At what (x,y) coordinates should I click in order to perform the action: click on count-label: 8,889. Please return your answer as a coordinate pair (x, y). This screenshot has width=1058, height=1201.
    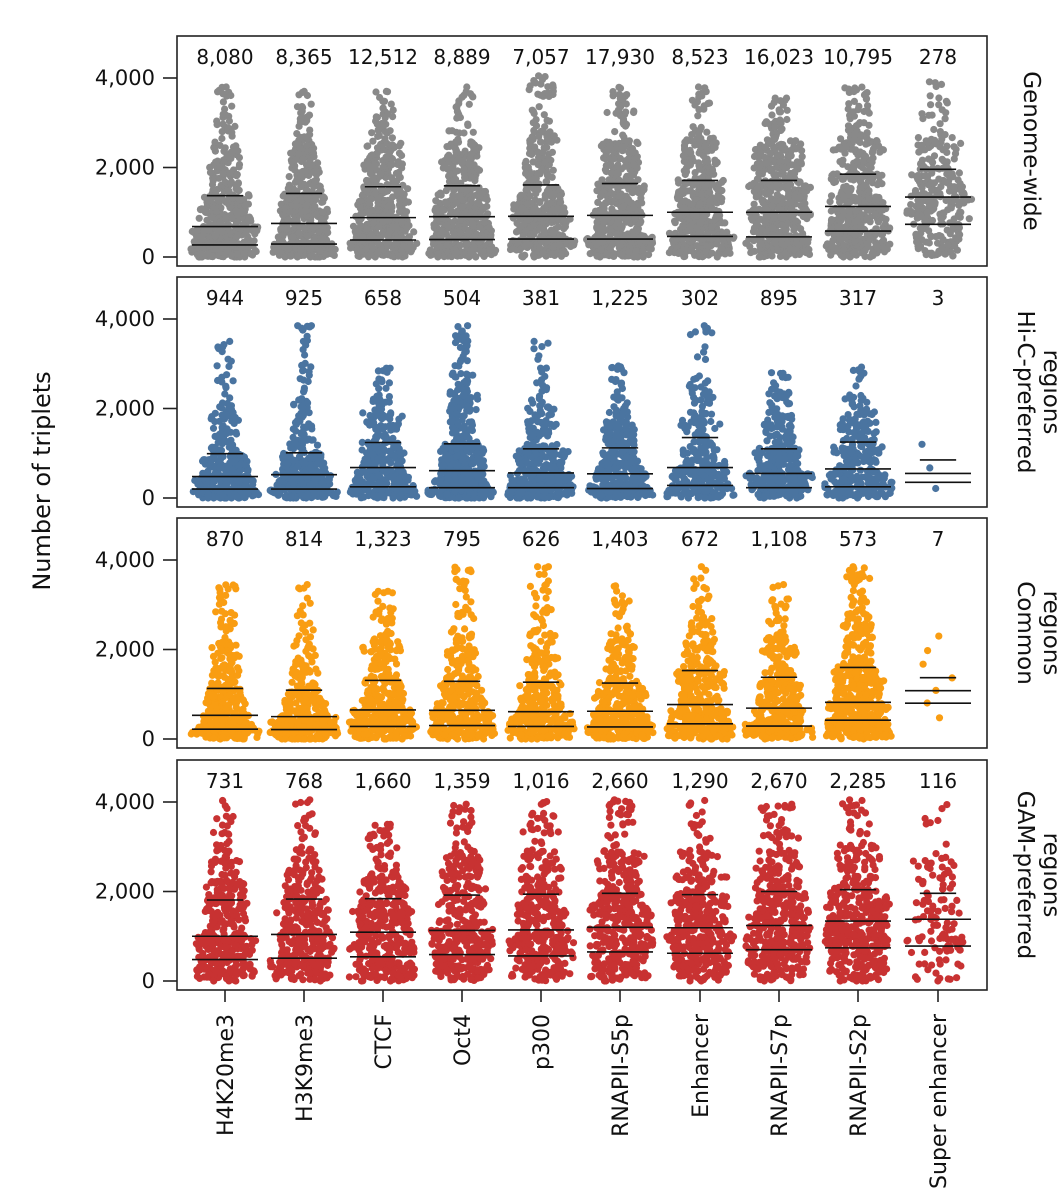
    Looking at the image, I should click on (461, 57).